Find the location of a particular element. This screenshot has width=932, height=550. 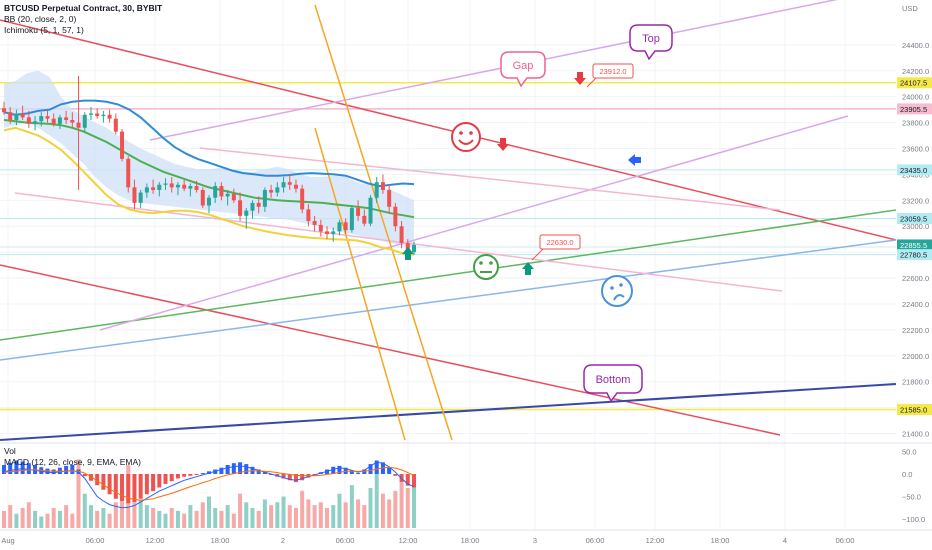

time-tick-label: 4 is located at coordinates (785, 540).